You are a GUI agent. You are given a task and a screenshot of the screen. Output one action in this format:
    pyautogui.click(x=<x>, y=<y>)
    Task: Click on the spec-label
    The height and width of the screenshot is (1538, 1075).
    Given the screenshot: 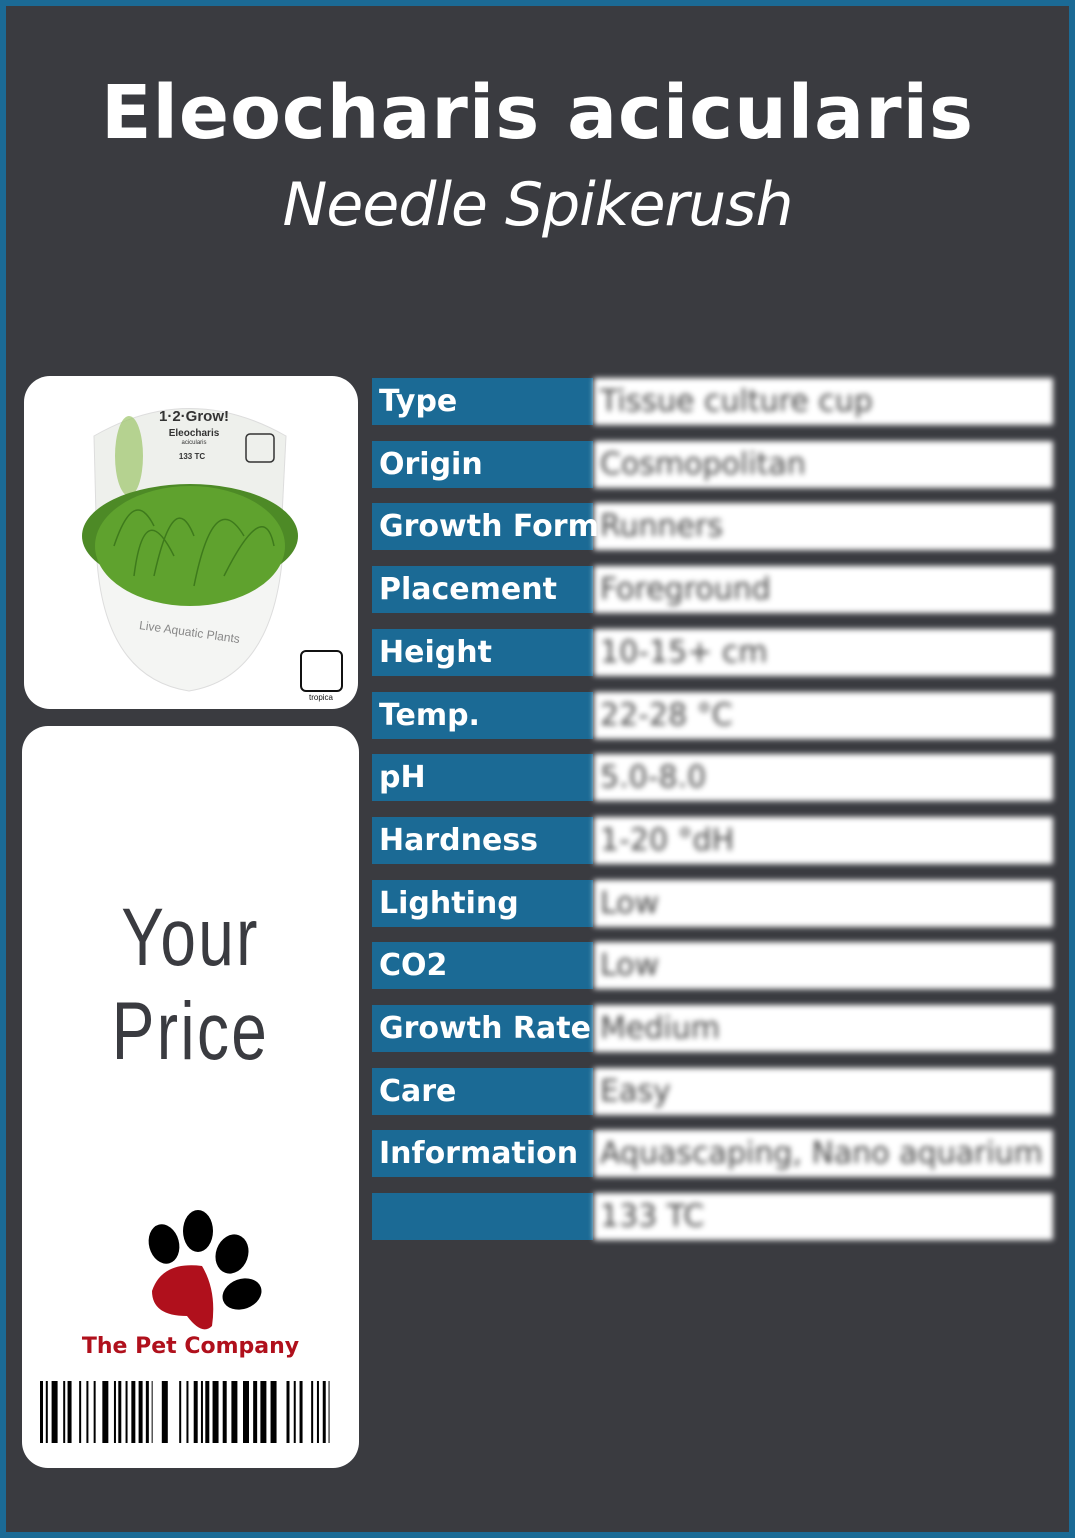 What is the action you would take?
    pyautogui.click(x=482, y=1217)
    